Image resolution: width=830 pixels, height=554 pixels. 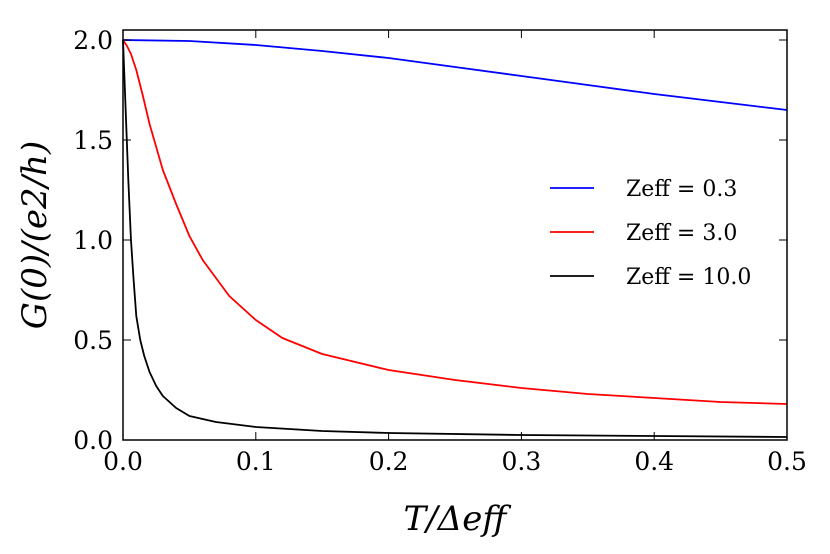 What do you see at coordinates (93, 240) in the screenshot?
I see `y-tick-label: 1.0` at bounding box center [93, 240].